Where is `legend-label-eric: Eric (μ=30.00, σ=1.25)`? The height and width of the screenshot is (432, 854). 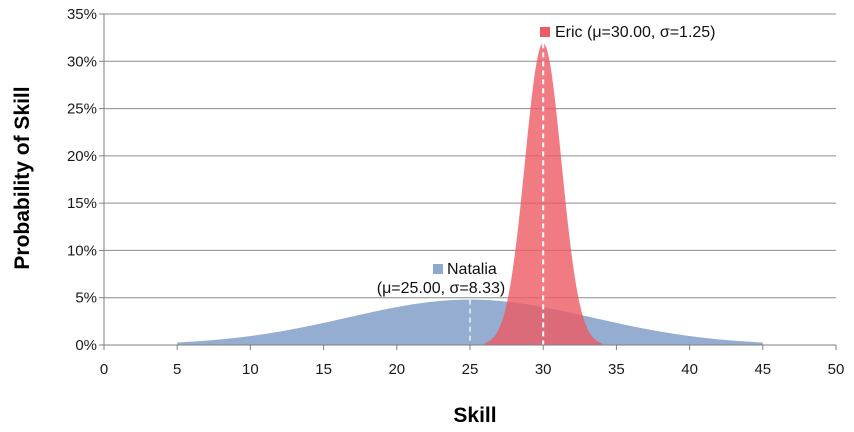
legend-label-eric: Eric (μ=30.00, σ=1.25) is located at coordinates (628, 32).